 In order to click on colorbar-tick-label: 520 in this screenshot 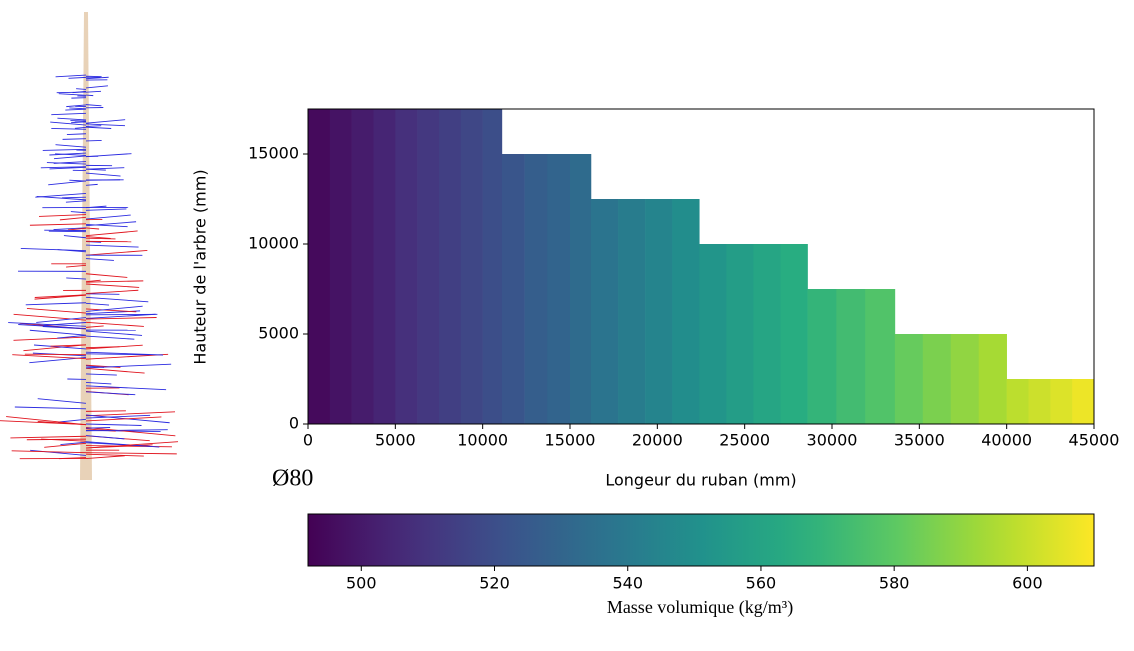, I will do `click(494, 583)`.